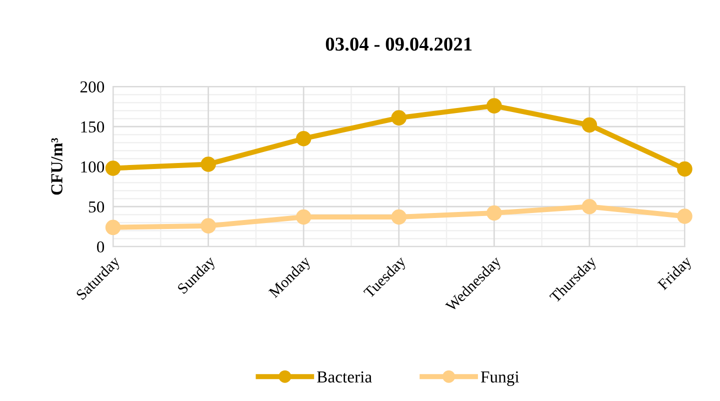 Image resolution: width=720 pixels, height=401 pixels. Describe the element at coordinates (92, 87) in the screenshot. I see `y-tick-label: 200` at that location.